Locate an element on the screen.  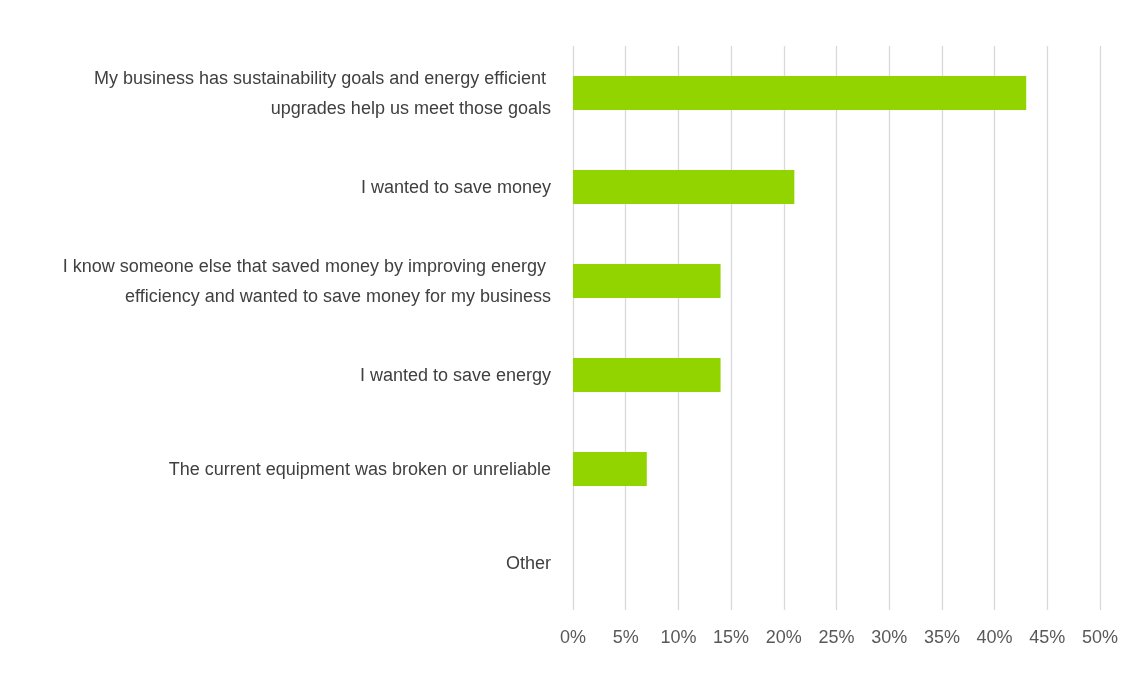
x-tick-label: 0% is located at coordinates (573, 637).